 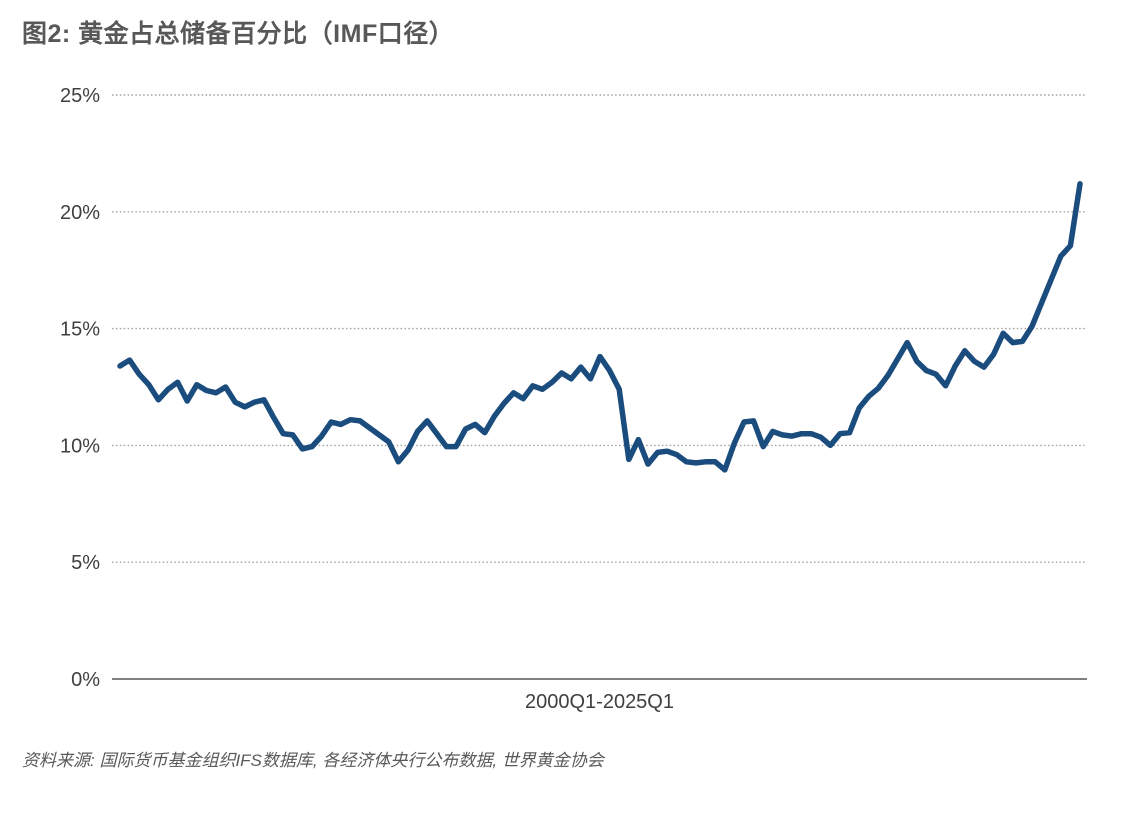 I want to click on x-axis-label: 2000Q1-2025Q1, so click(x=599, y=702).